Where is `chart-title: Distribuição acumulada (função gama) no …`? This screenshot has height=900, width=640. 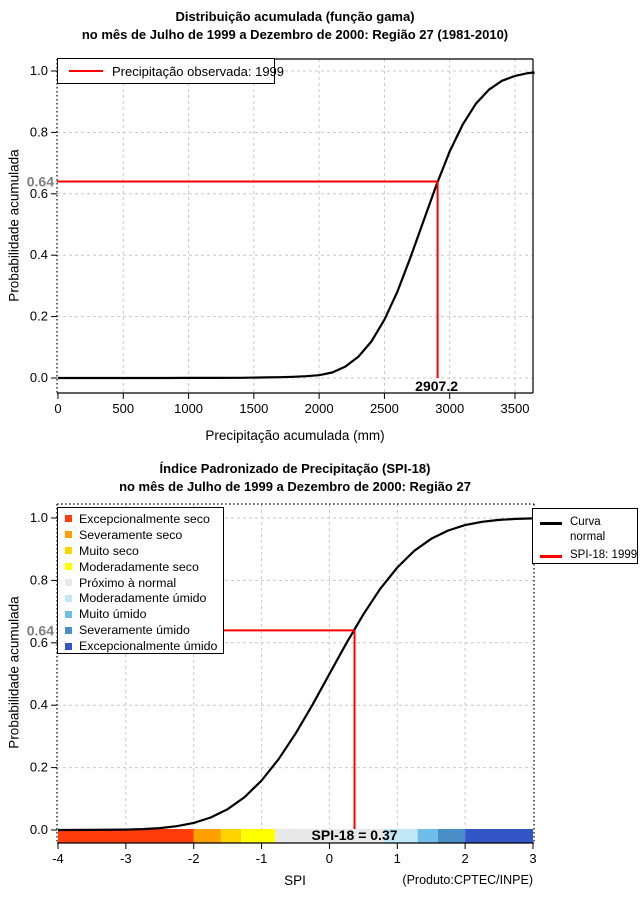
chart-title: Distribuição acumulada (função gama) no … is located at coordinates (295, 26).